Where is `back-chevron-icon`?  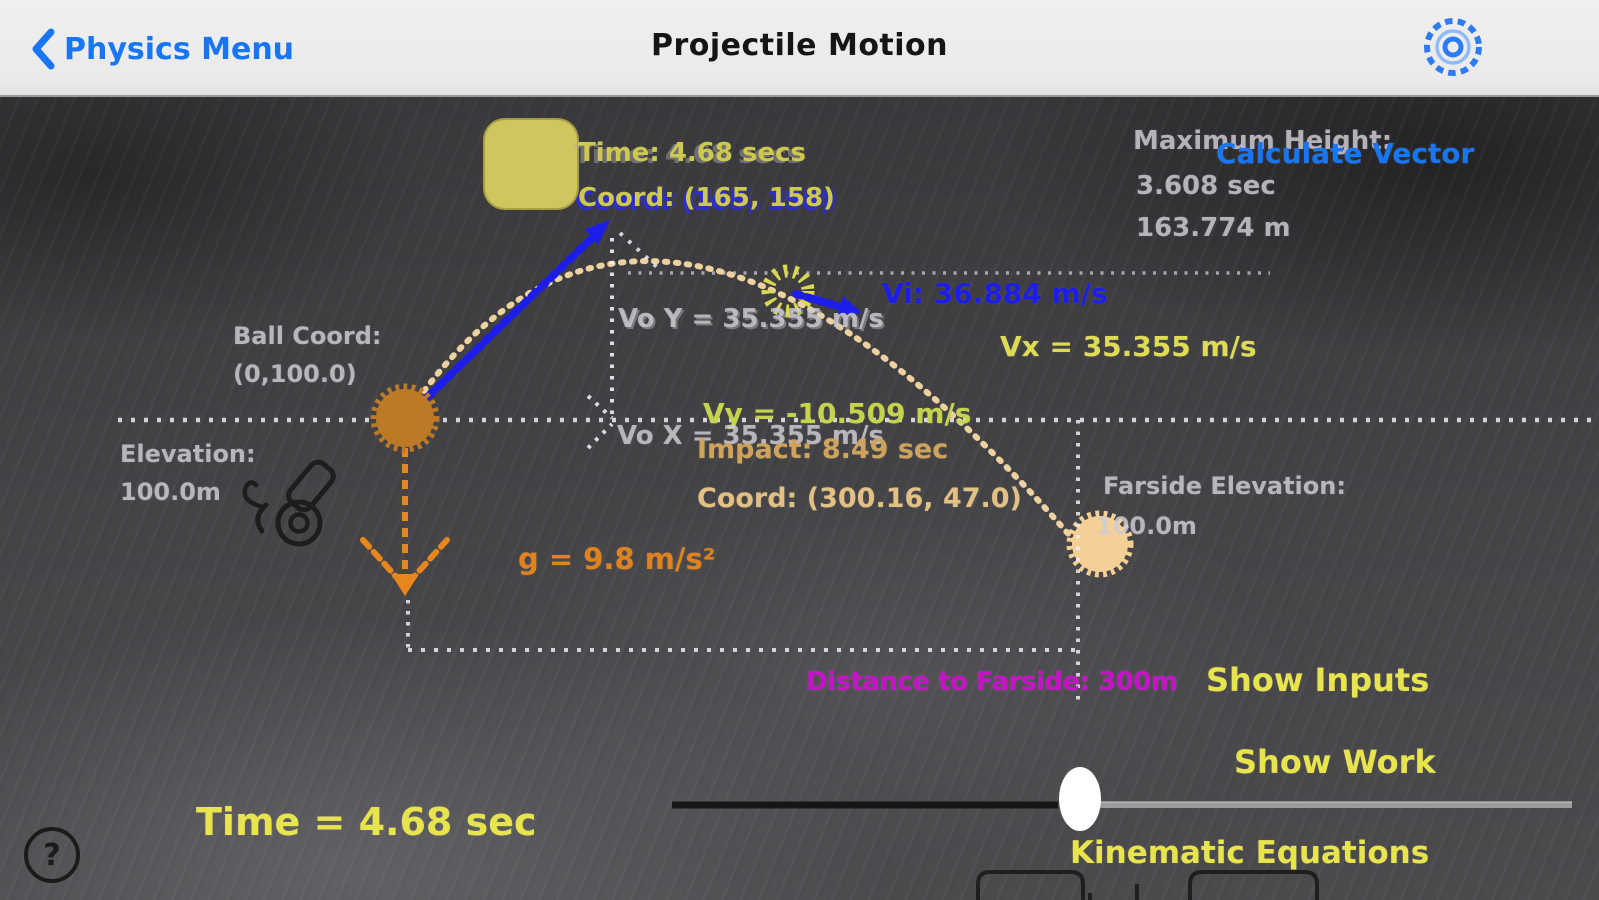
back-chevron-icon is located at coordinates (43, 49).